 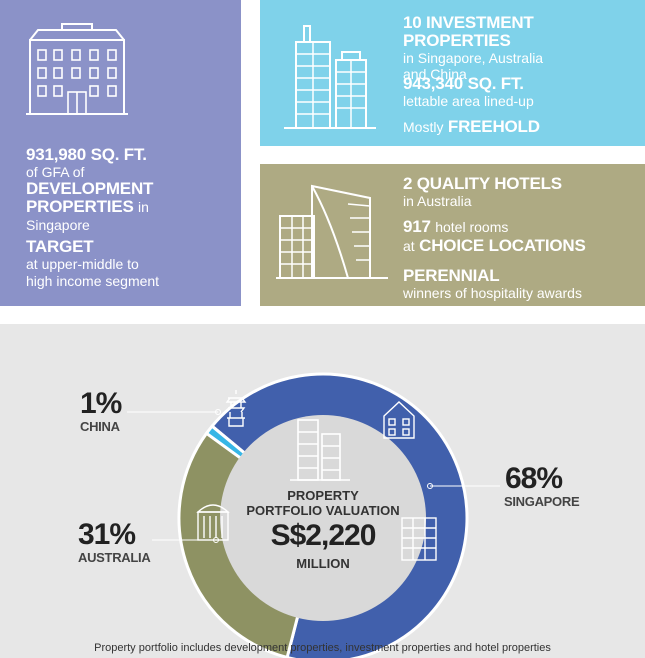 What do you see at coordinates (77, 69) in the screenshot?
I see `apartment-building-icon` at bounding box center [77, 69].